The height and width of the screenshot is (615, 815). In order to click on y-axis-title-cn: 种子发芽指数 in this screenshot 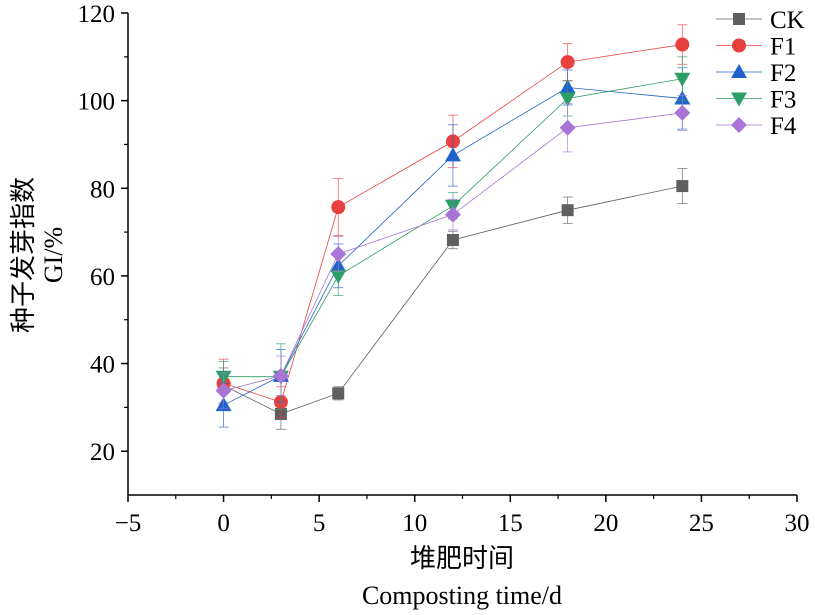, I will do `click(23, 255)`.